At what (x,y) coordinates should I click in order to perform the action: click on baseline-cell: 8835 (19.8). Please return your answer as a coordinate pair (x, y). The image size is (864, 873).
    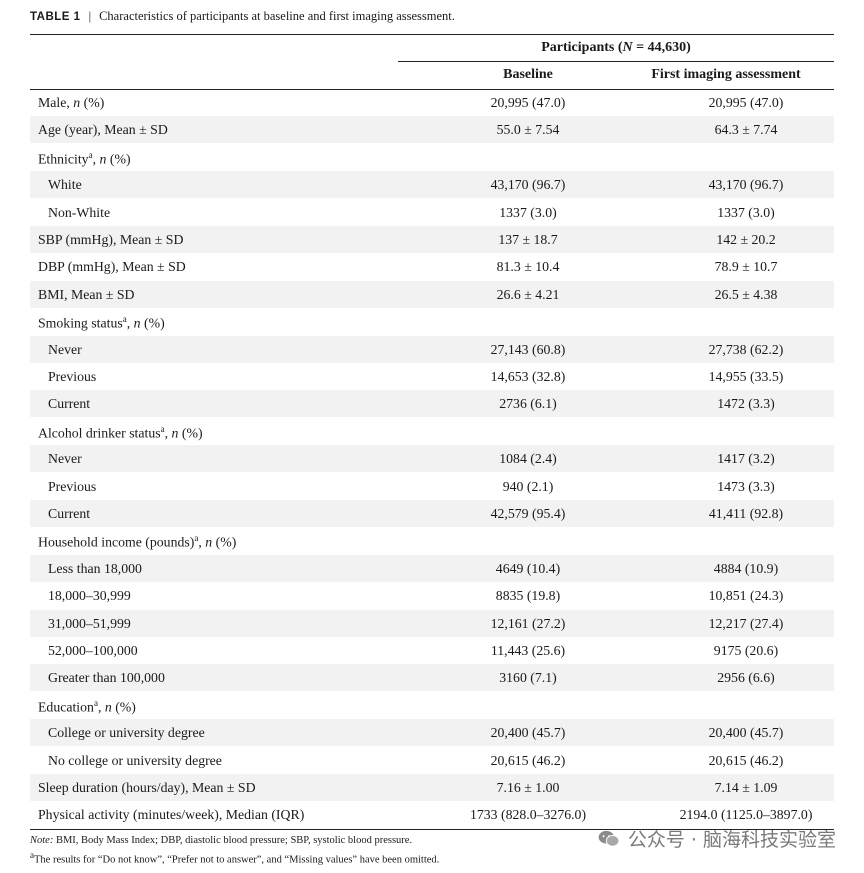
    Looking at the image, I should click on (528, 596).